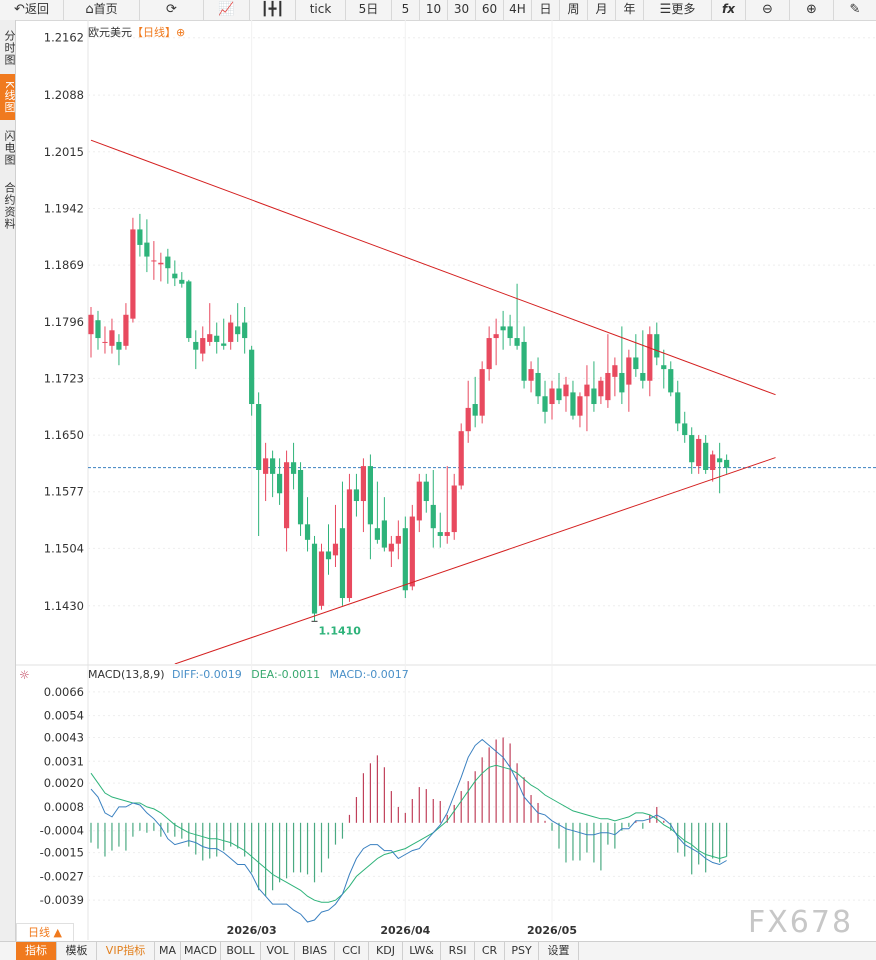 This screenshot has height=960, width=876. I want to click on price-tick-label: 1.1650, so click(64, 435).